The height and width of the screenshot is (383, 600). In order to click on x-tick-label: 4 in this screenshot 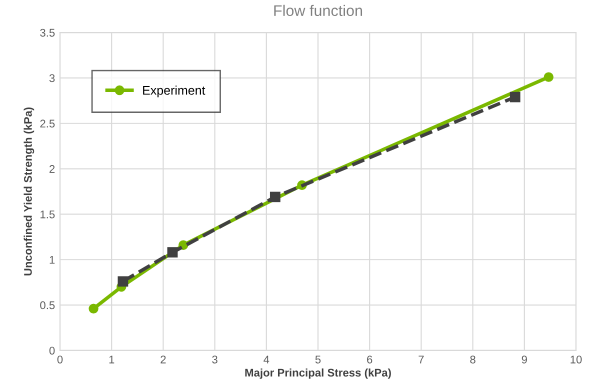, I will do `click(267, 360)`.